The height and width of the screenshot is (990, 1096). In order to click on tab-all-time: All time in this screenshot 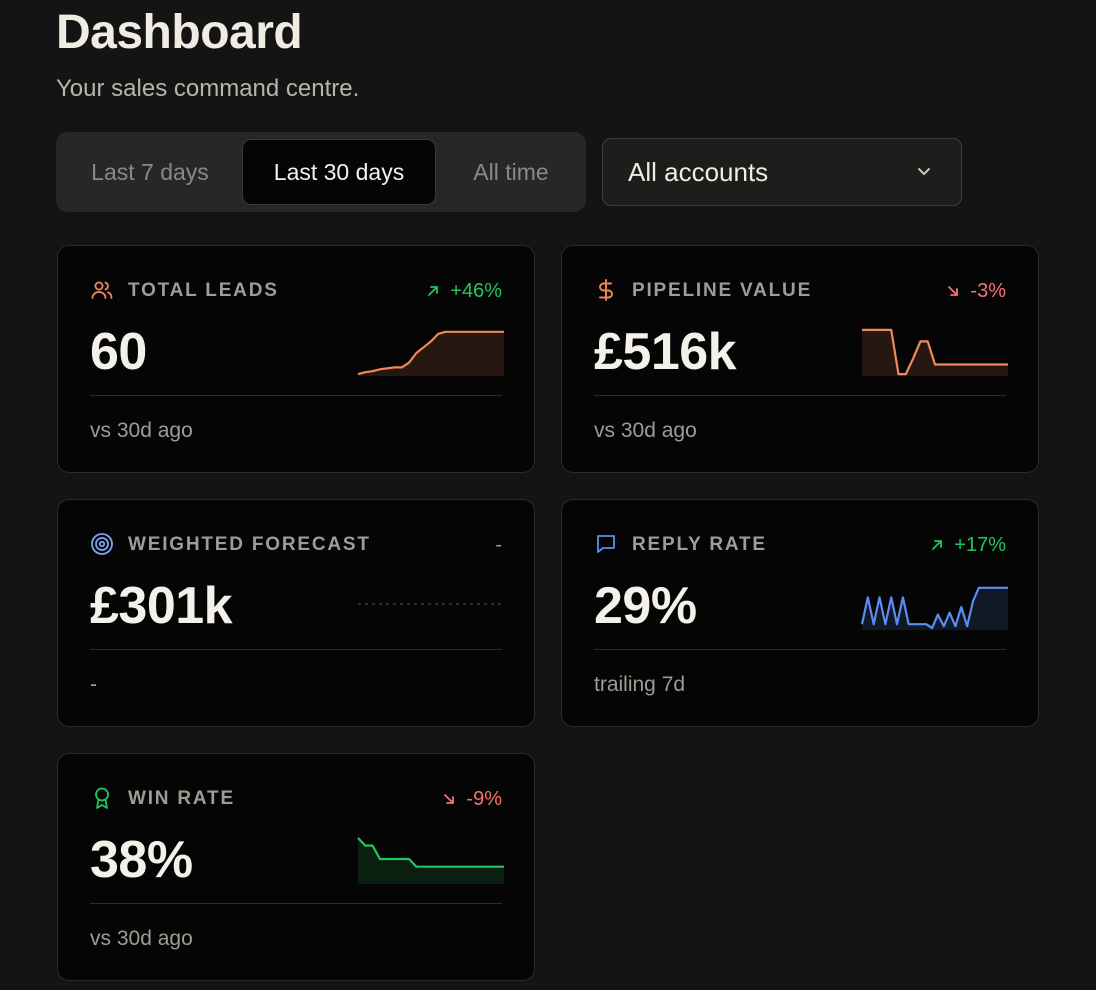, I will do `click(511, 171)`.